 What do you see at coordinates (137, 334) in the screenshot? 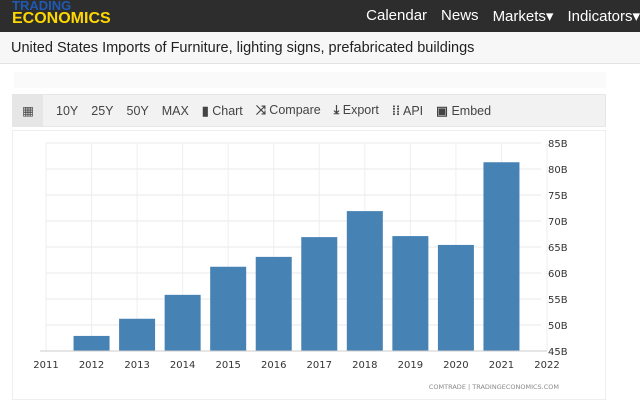
I see `bar-2013` at bounding box center [137, 334].